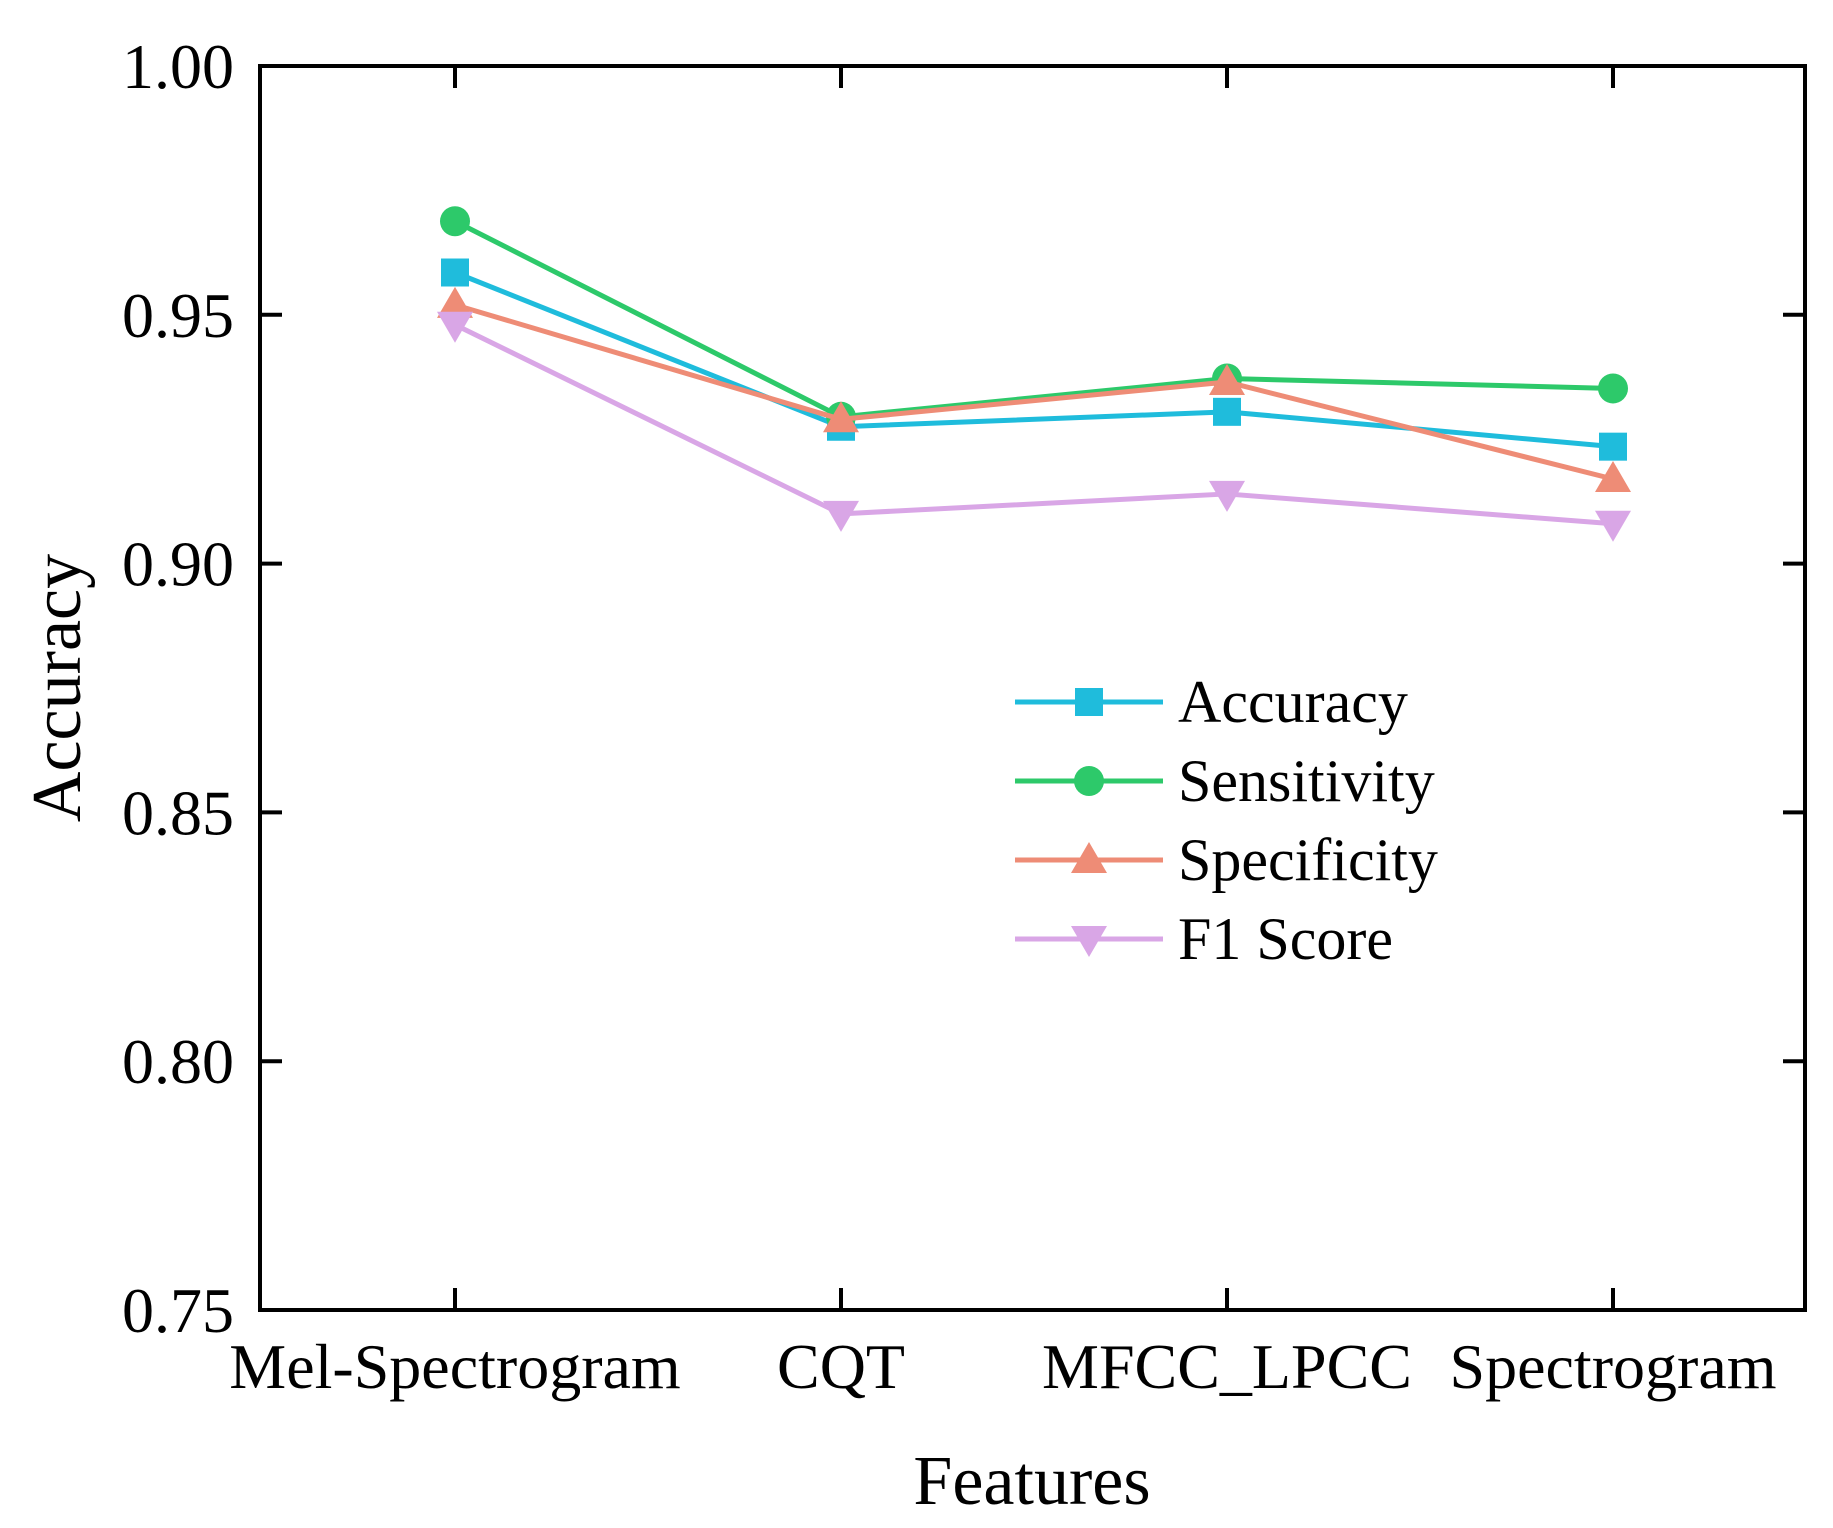 This screenshot has width=1833, height=1528. What do you see at coordinates (178, 1061) in the screenshot?
I see `y-tick-label: 0.80` at bounding box center [178, 1061].